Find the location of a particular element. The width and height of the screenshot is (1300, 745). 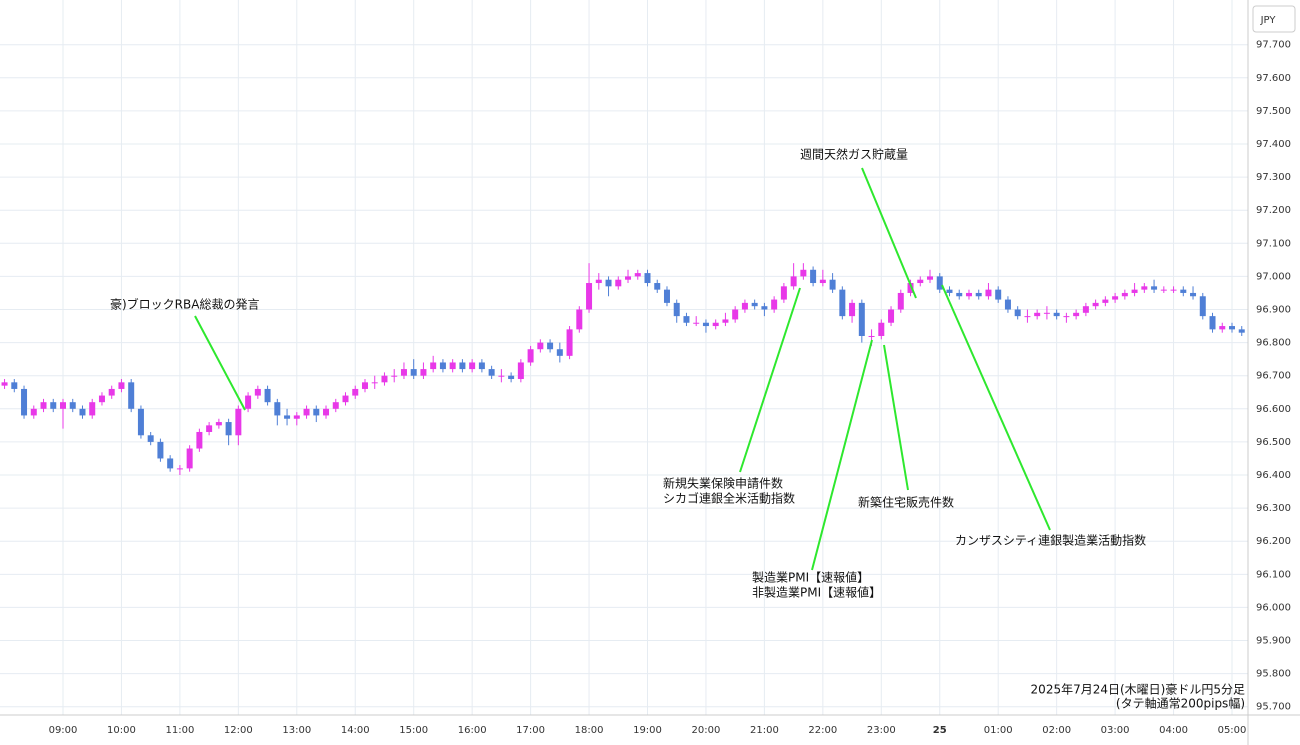

y-tick-label: 96.100 is located at coordinates (1273, 574).